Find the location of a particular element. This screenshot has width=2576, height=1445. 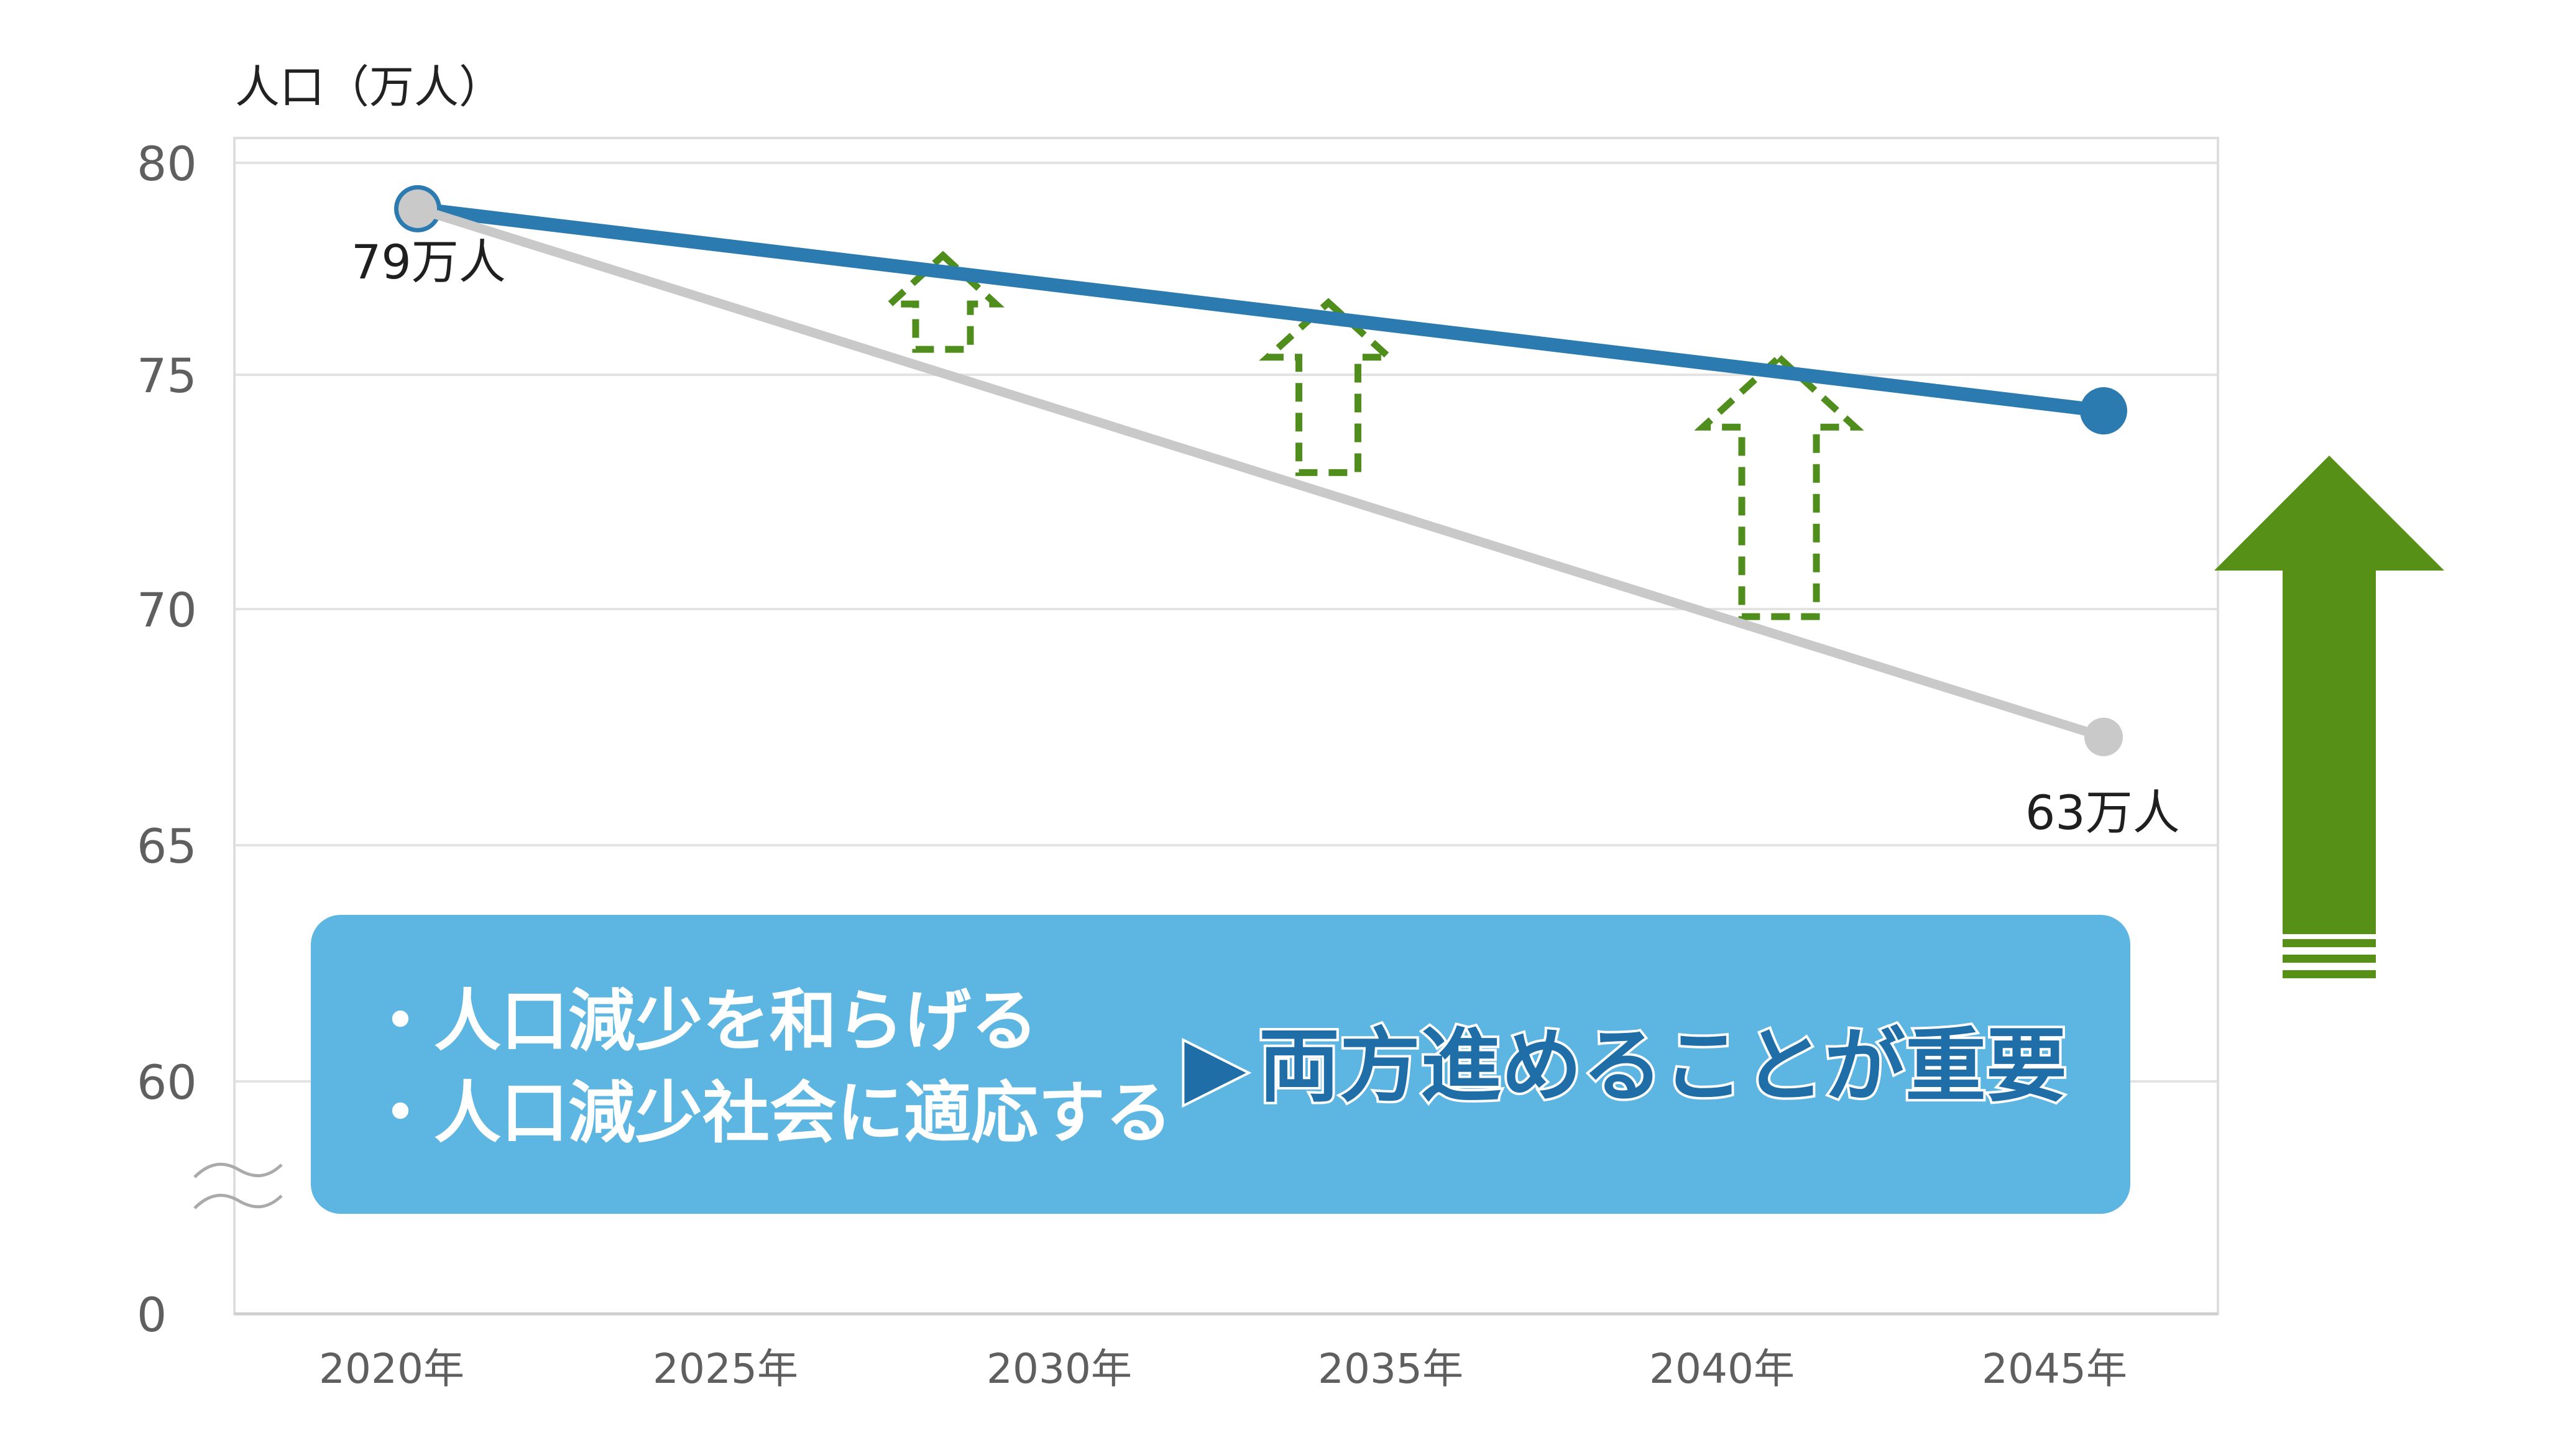

large-green-arrow is located at coordinates (2329, 717).